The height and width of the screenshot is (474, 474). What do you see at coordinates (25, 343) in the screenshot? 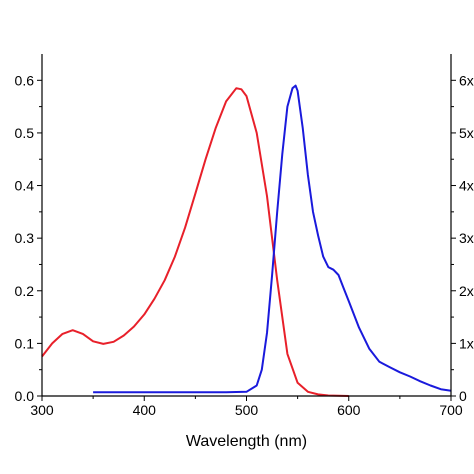
I see `y-tick-label: 0.1` at bounding box center [25, 343].